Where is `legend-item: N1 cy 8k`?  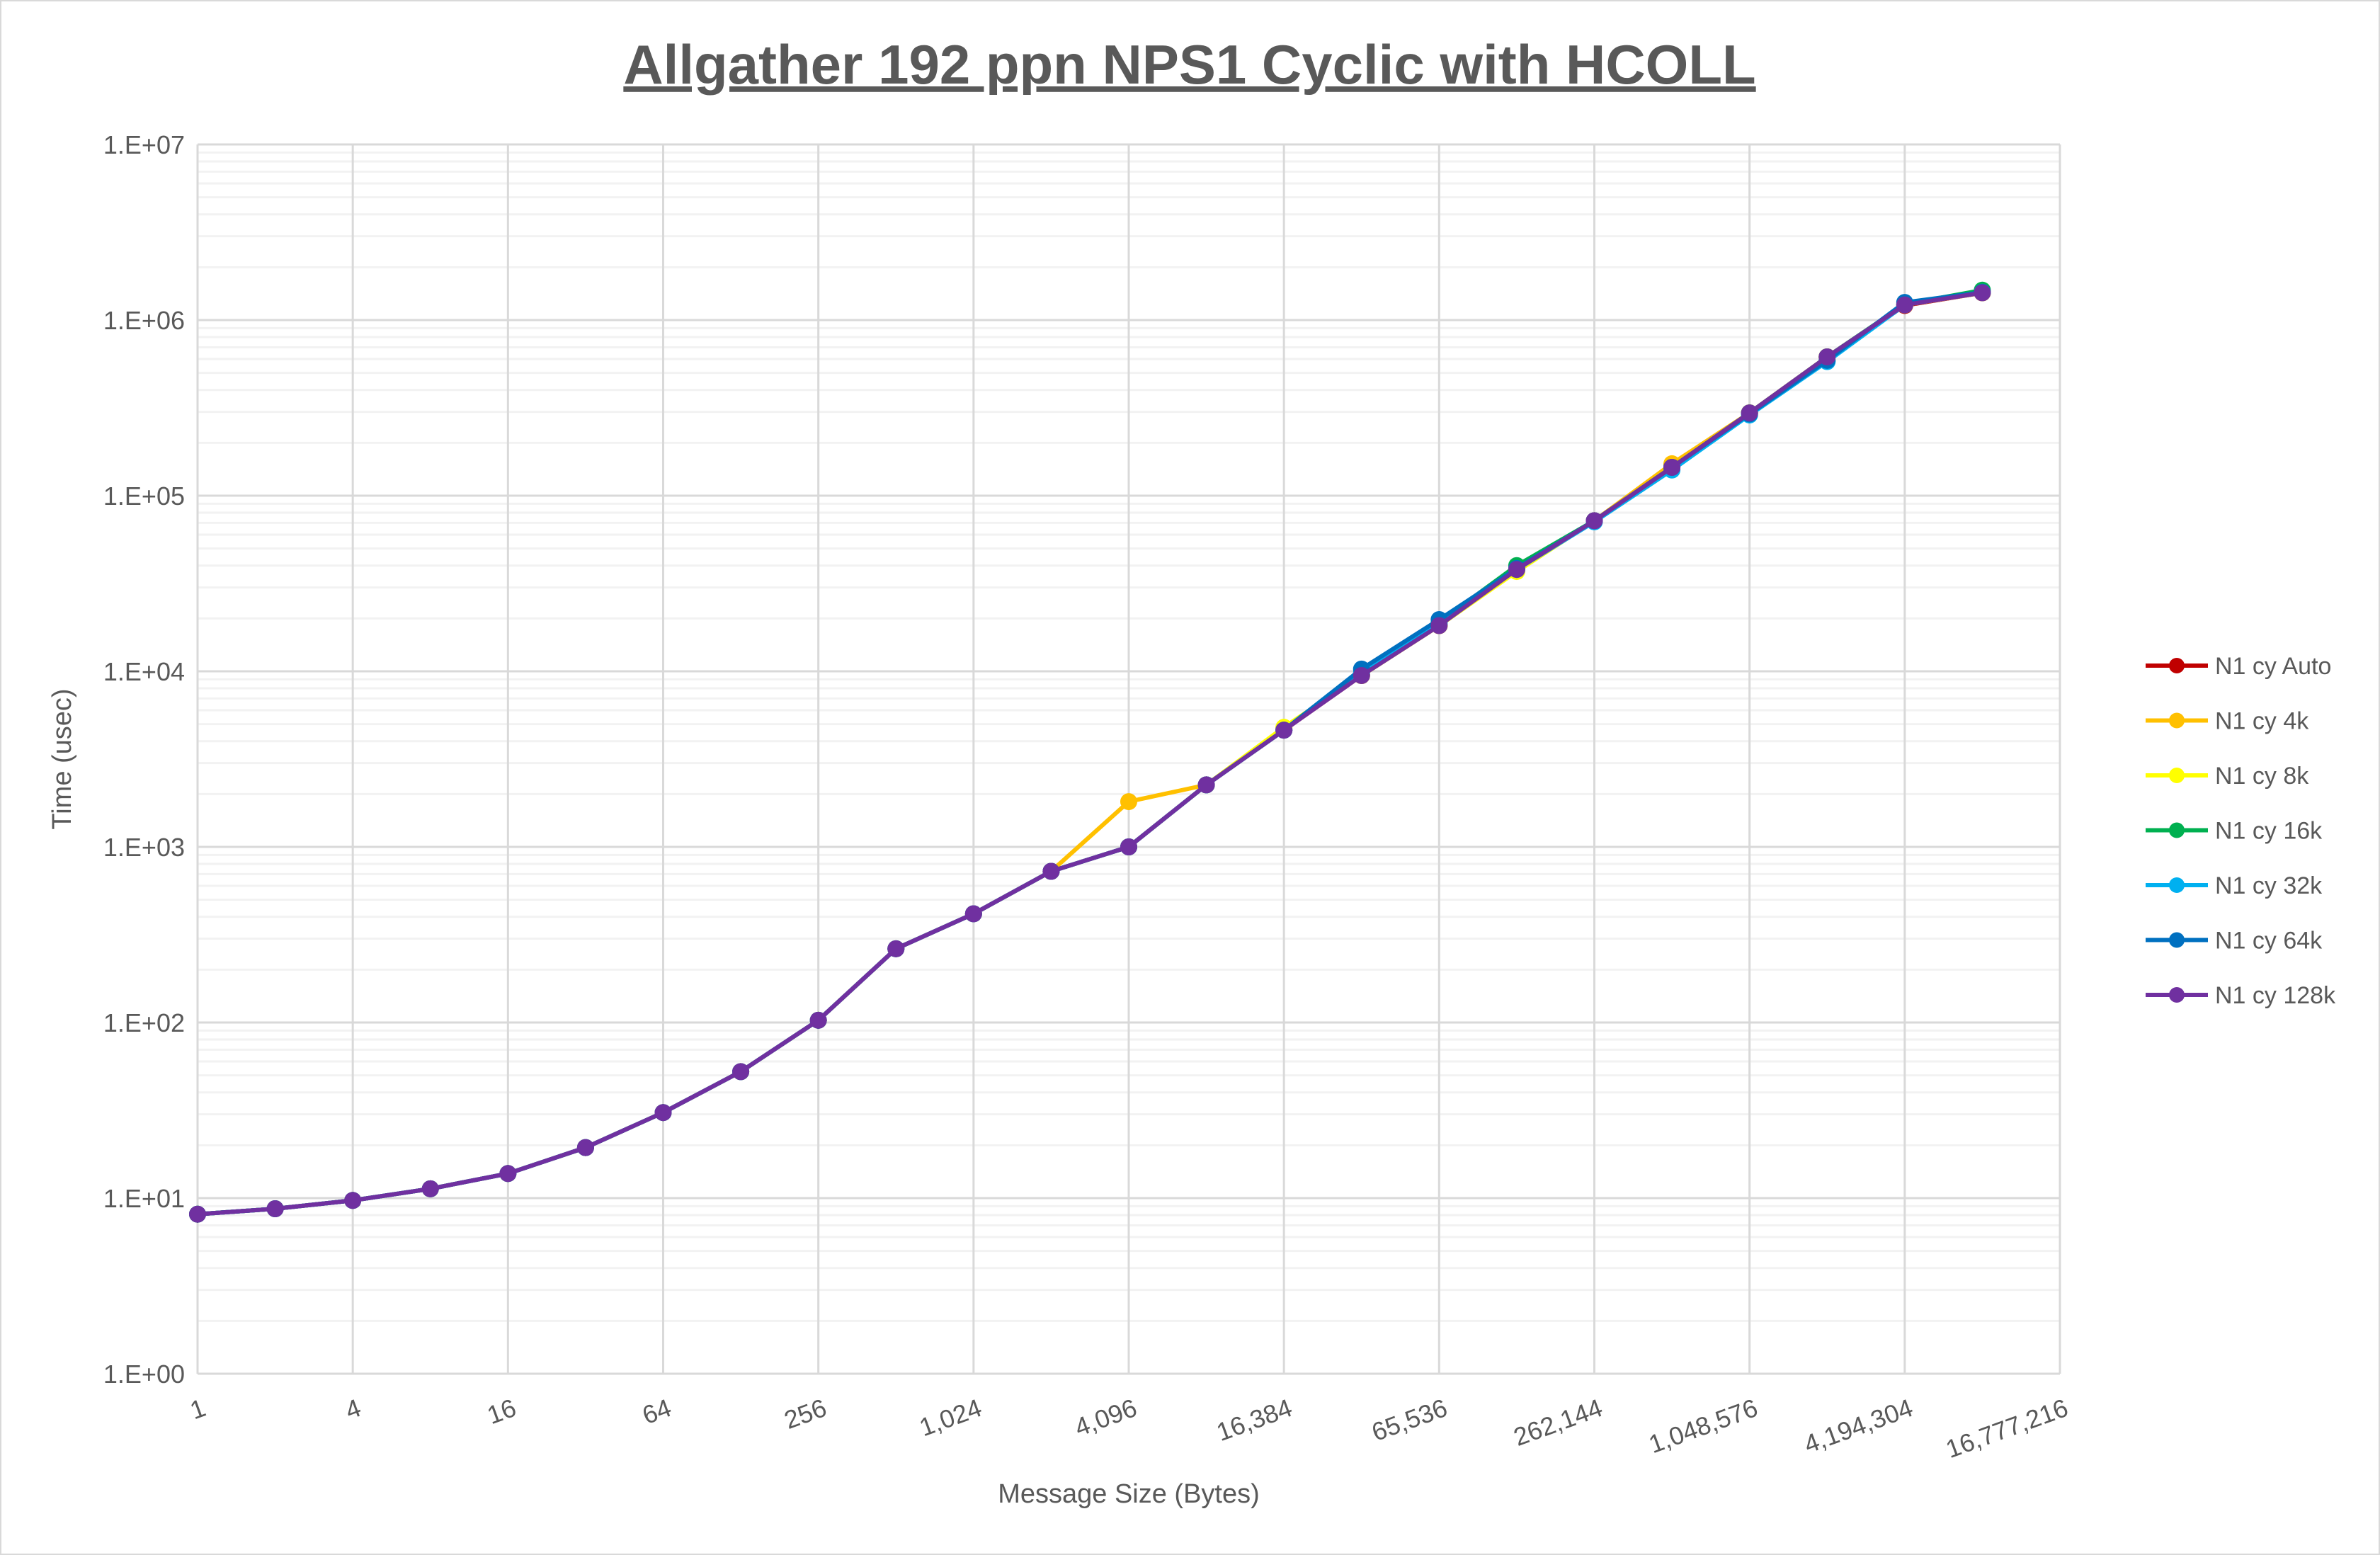 legend-item: N1 cy 8k is located at coordinates (2227, 776).